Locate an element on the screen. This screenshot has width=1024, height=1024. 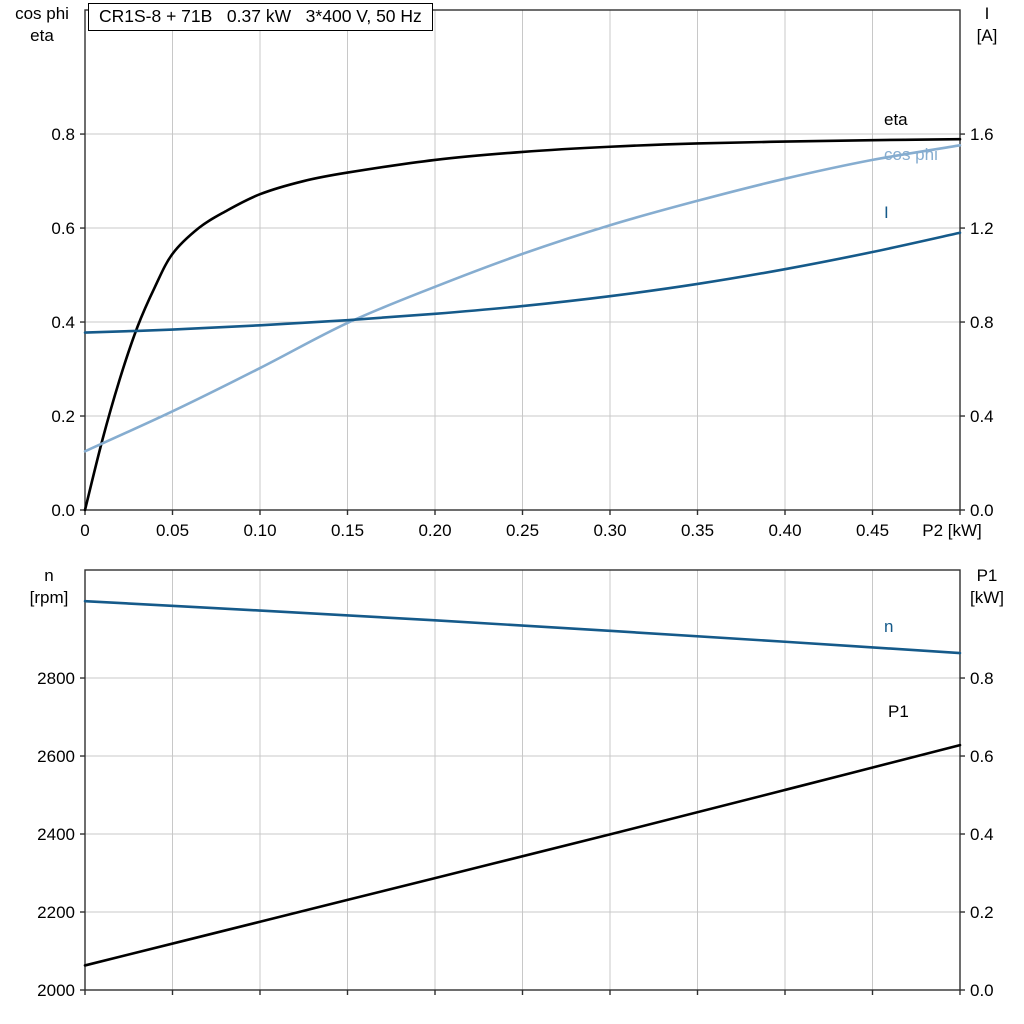
svg-text: 2000 is located at coordinates (56, 990).